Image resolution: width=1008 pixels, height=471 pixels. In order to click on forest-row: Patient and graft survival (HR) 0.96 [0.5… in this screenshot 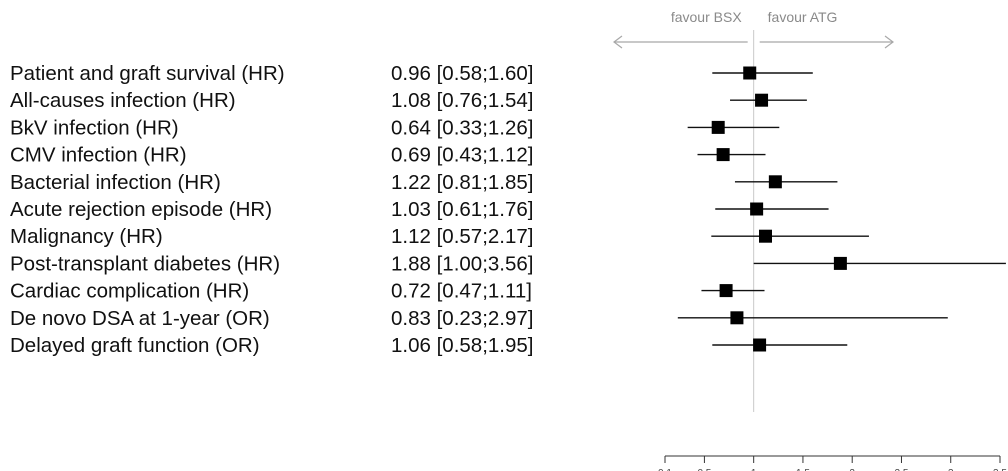, I will do `click(411, 73)`.